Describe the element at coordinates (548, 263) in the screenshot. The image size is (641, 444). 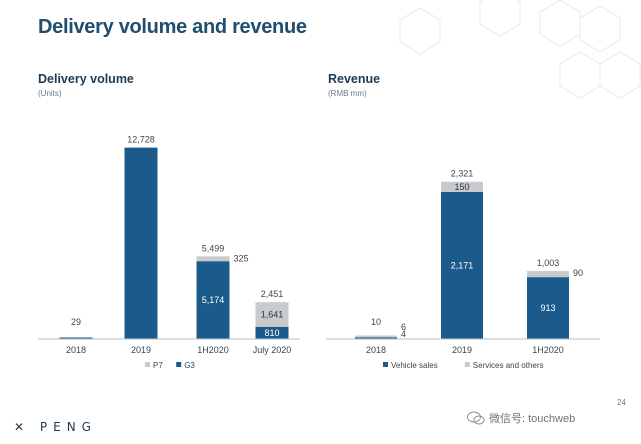
I see `revenue-total-label: 1,003` at that location.